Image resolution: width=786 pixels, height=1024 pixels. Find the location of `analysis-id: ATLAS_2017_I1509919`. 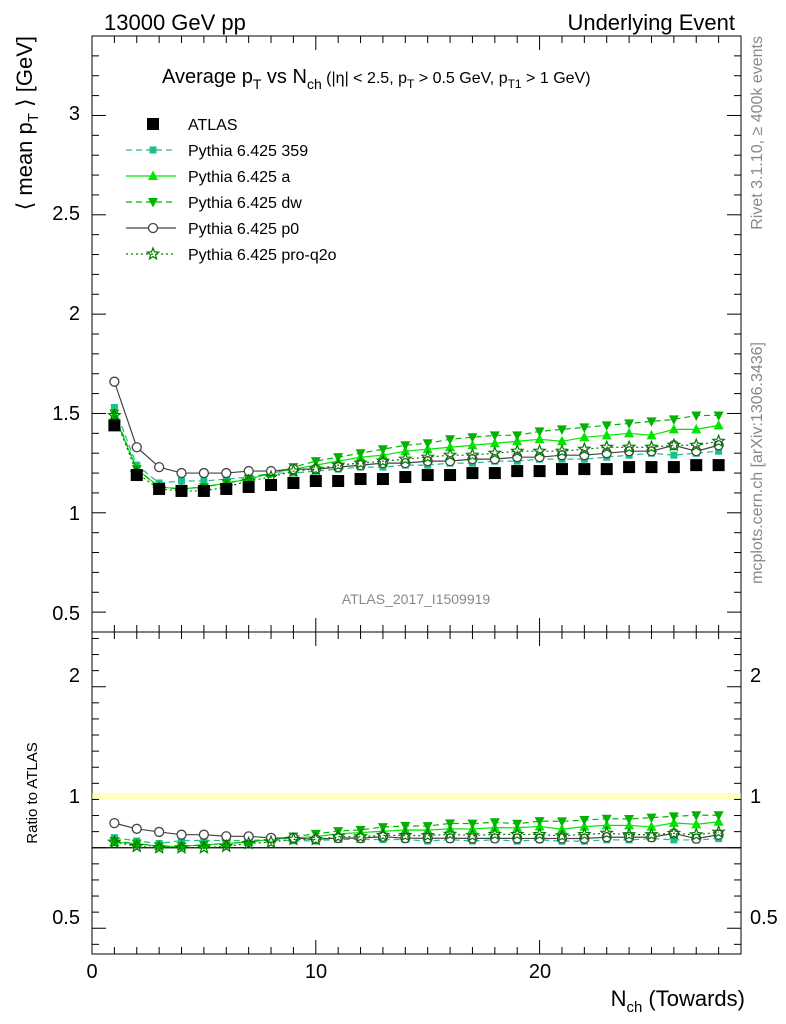

analysis-id: ATLAS_2017_I1509919 is located at coordinates (416, 599).